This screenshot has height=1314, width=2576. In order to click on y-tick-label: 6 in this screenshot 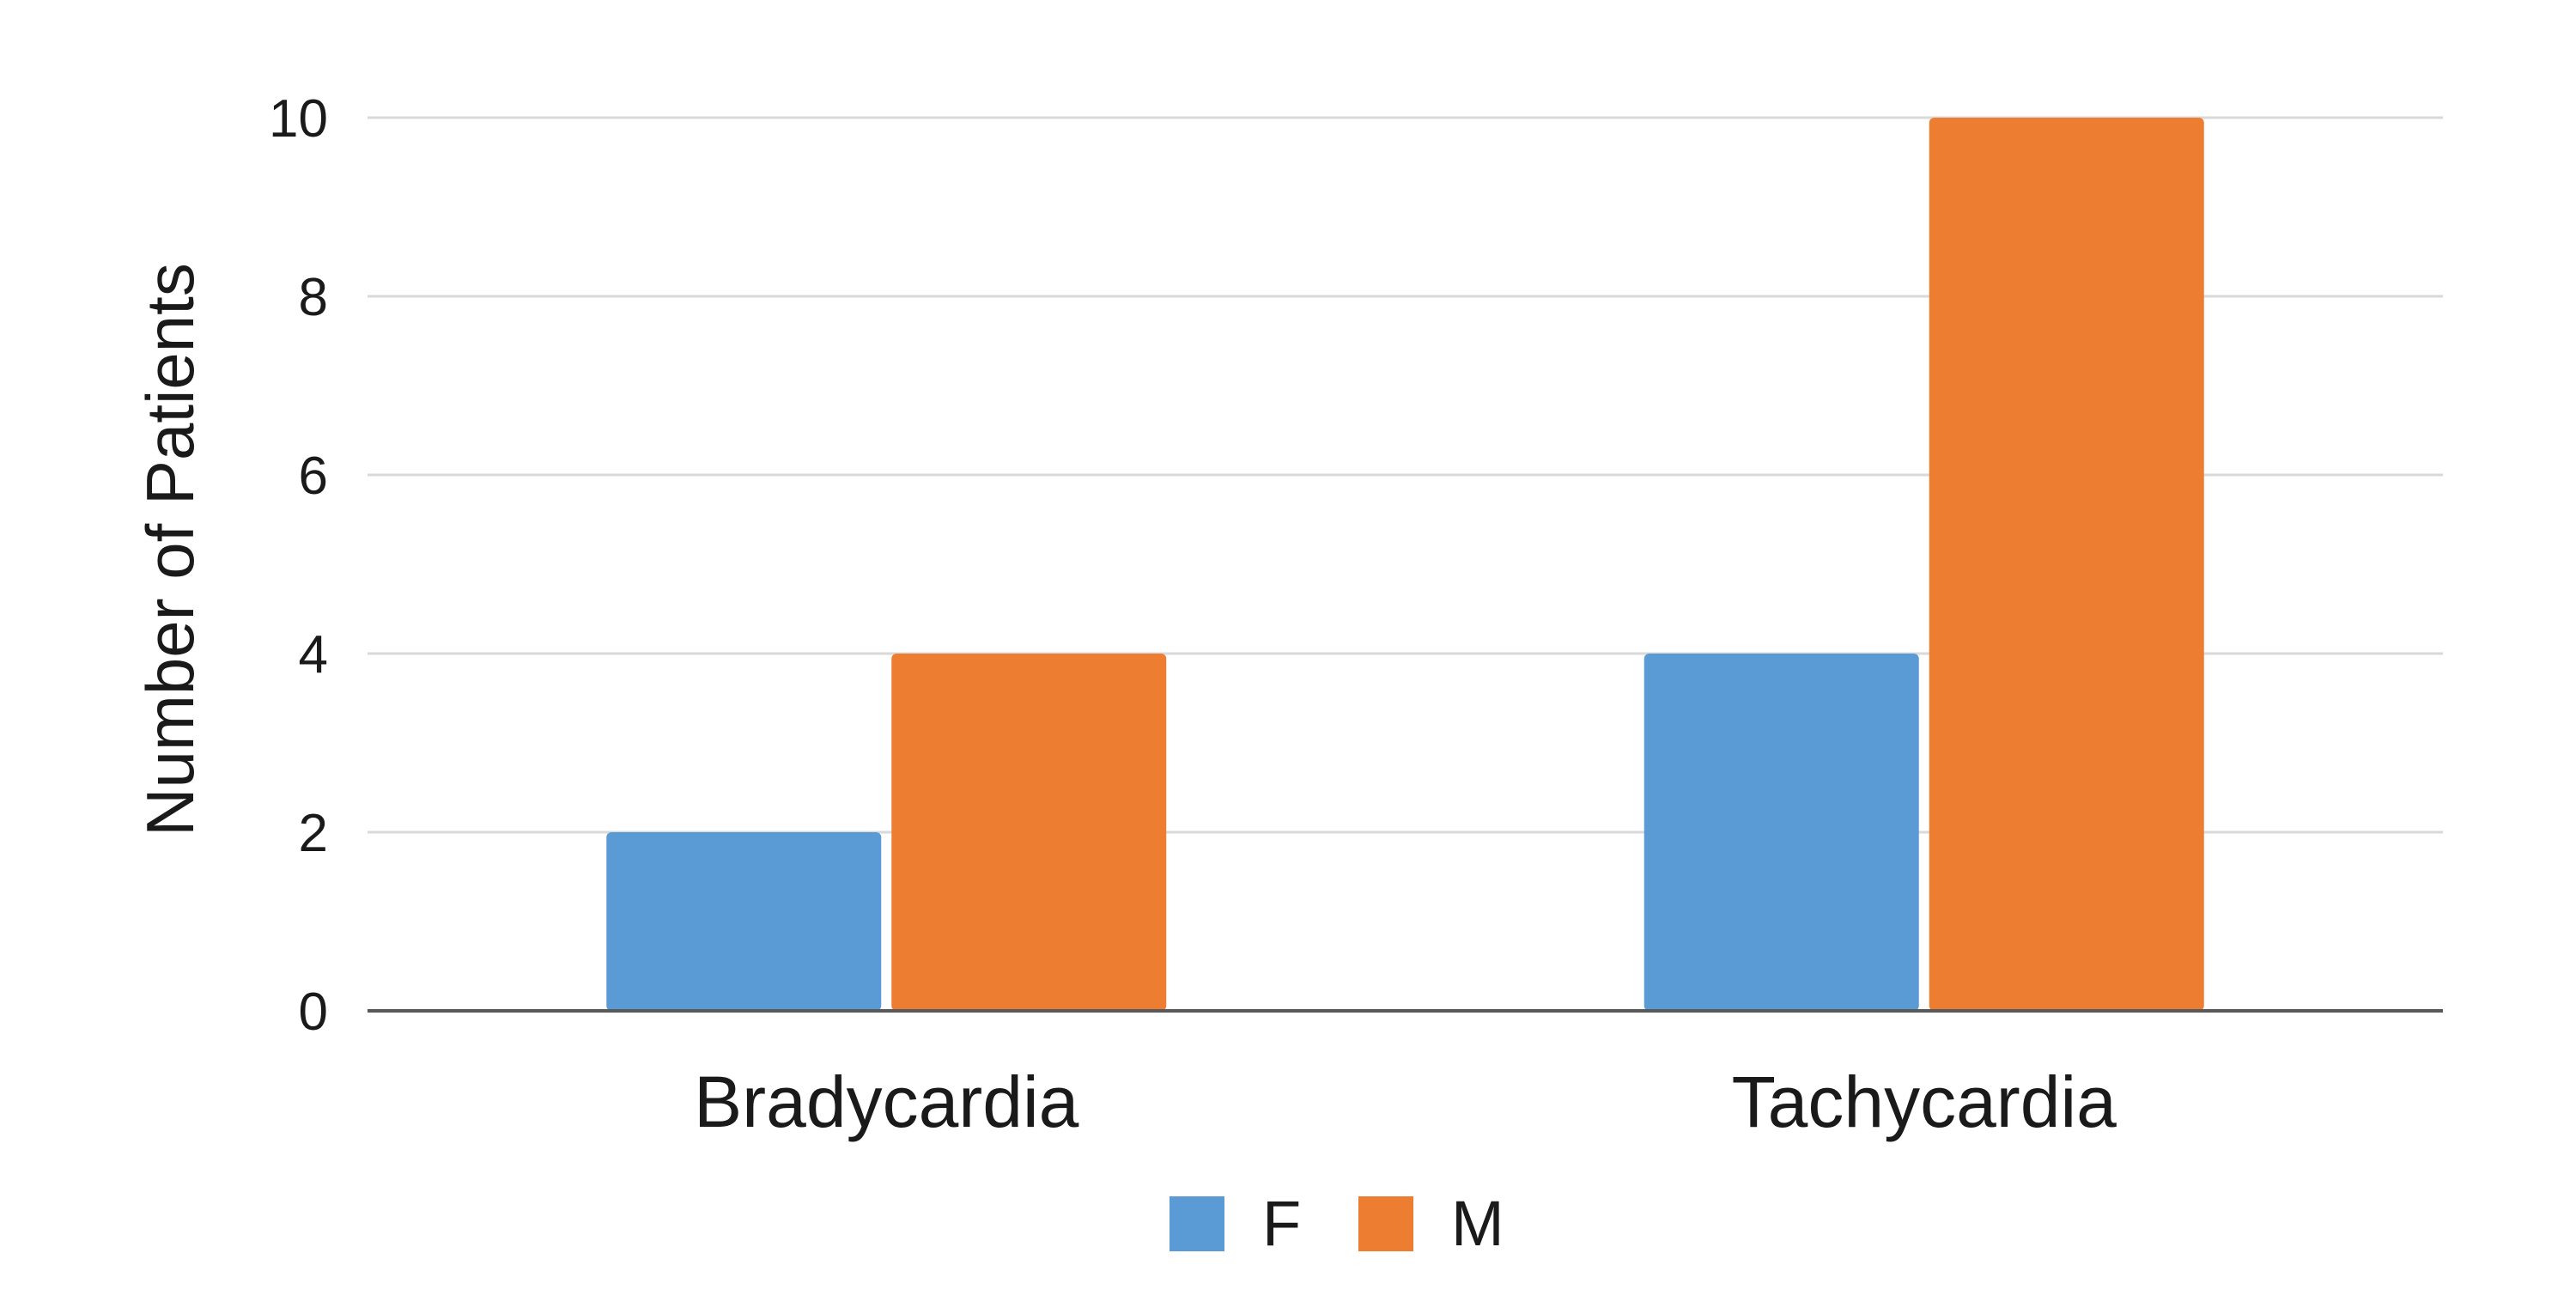, I will do `click(313, 476)`.